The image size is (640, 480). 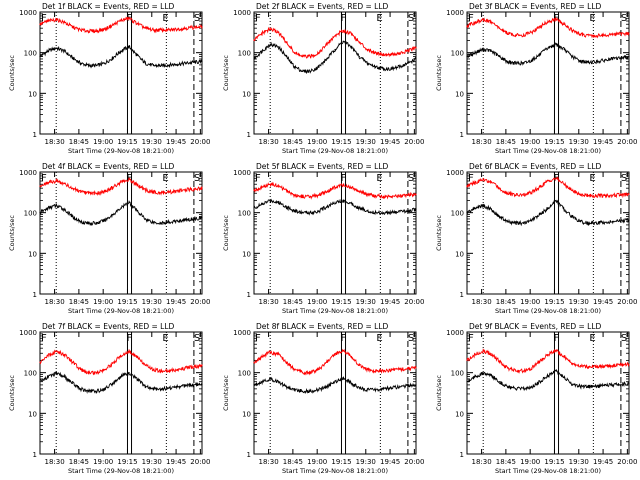 What do you see at coordinates (481, 462) in the screenshot?
I see `x-tick-label: 18:30` at bounding box center [481, 462].